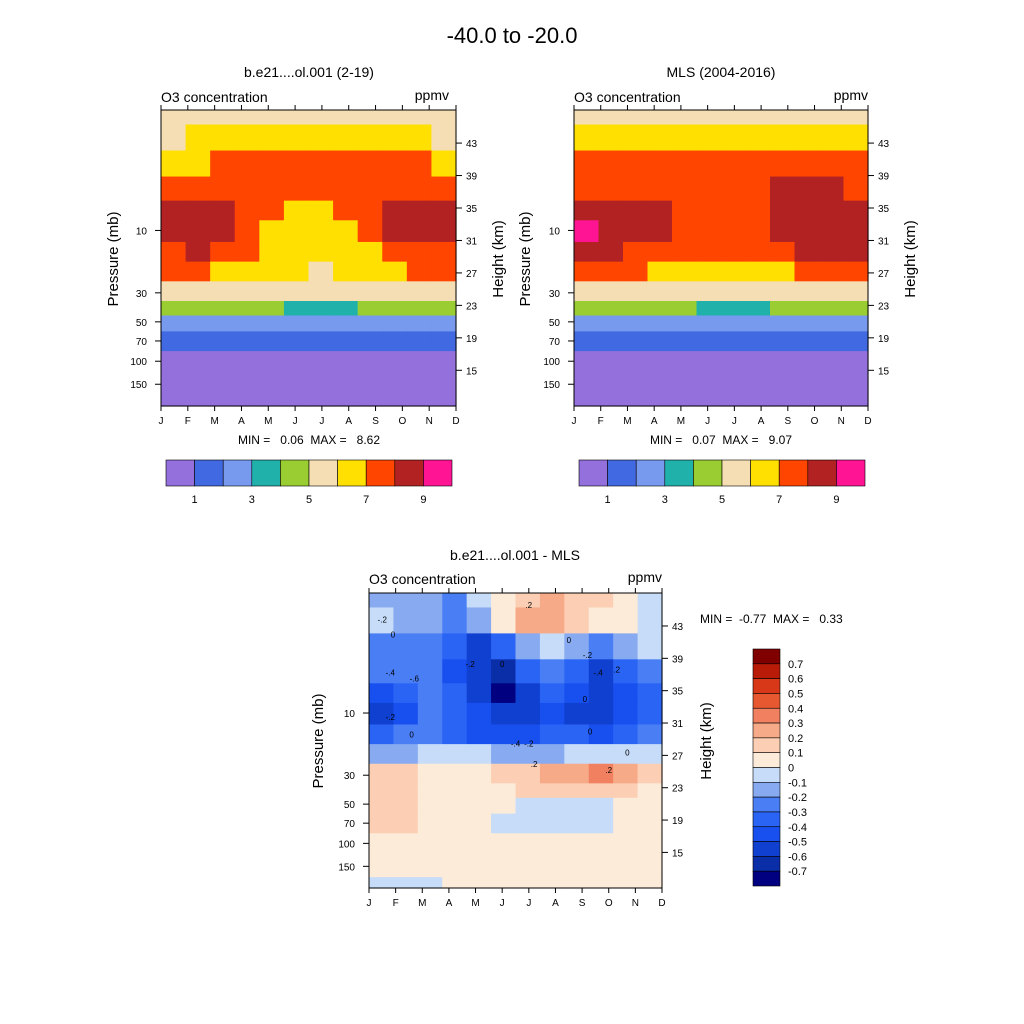 This screenshot has width=1024, height=1024. Describe the element at coordinates (366, 500) in the screenshot. I see `colorbar-label: 7` at that location.